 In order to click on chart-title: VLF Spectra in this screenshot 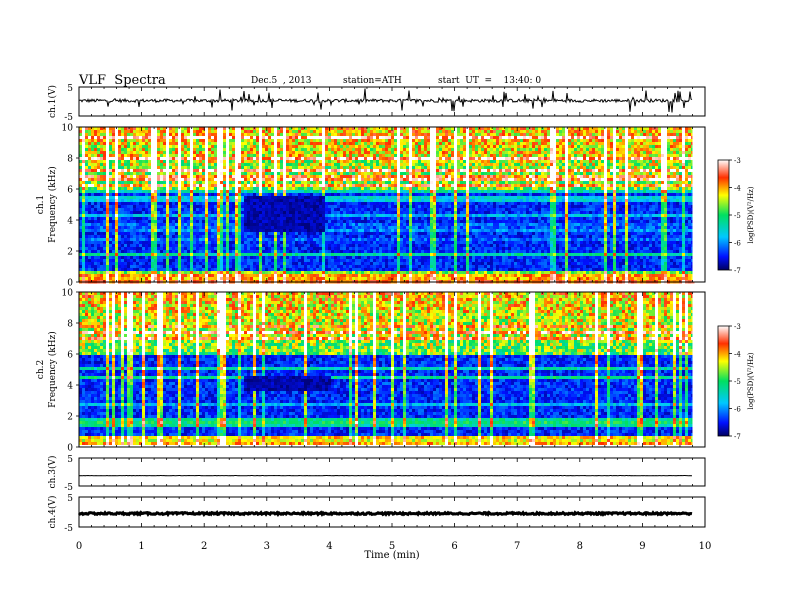, I will do `click(122, 80)`.